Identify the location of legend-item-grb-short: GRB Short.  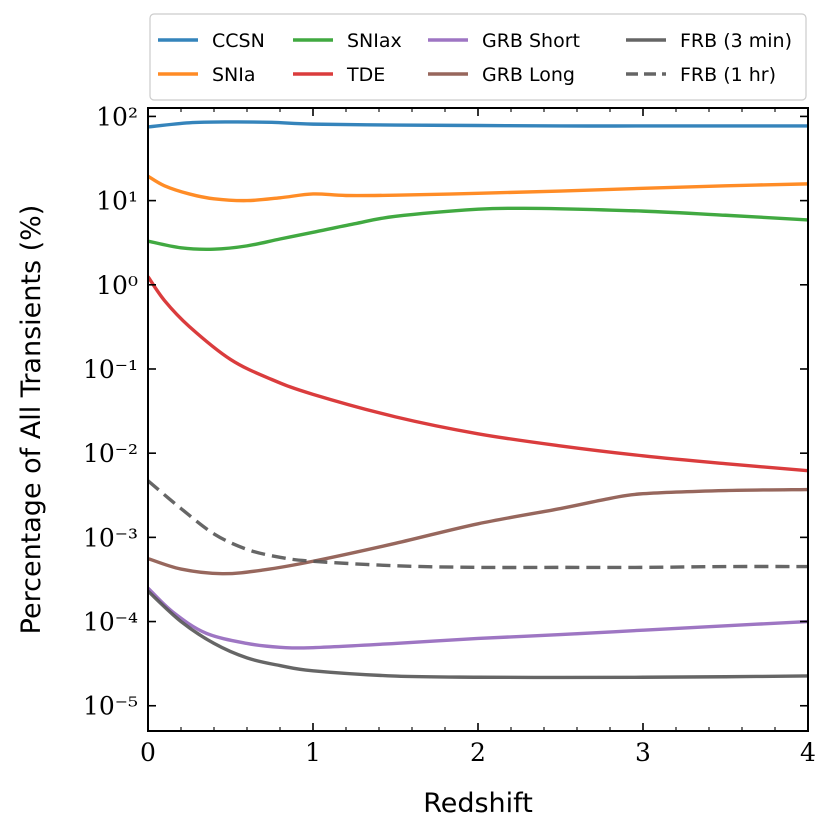
(504, 41).